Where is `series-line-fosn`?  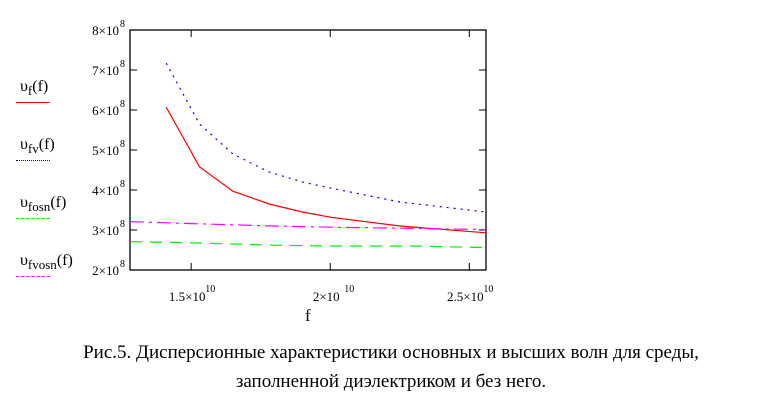
series-line-fosn is located at coordinates (308, 245).